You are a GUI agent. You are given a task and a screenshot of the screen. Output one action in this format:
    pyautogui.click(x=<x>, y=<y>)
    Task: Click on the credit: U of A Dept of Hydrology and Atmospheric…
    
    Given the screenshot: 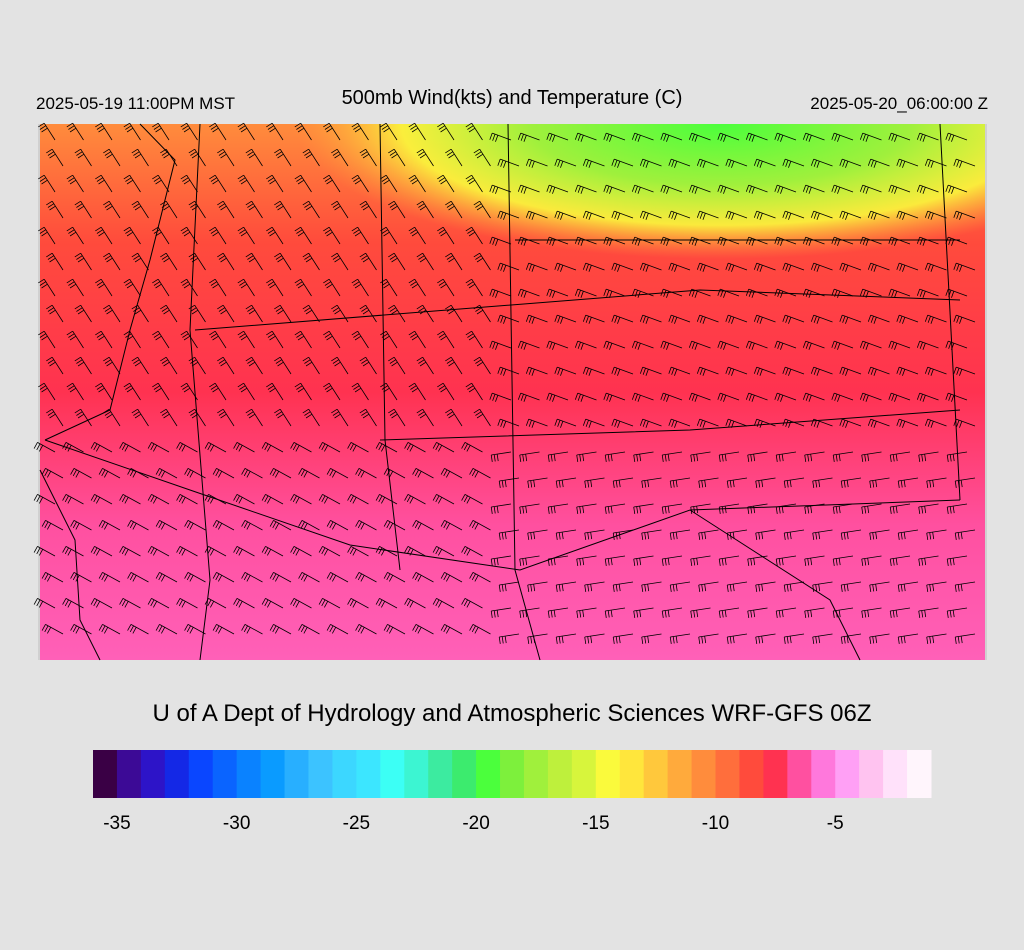 What is the action you would take?
    pyautogui.click(x=512, y=713)
    